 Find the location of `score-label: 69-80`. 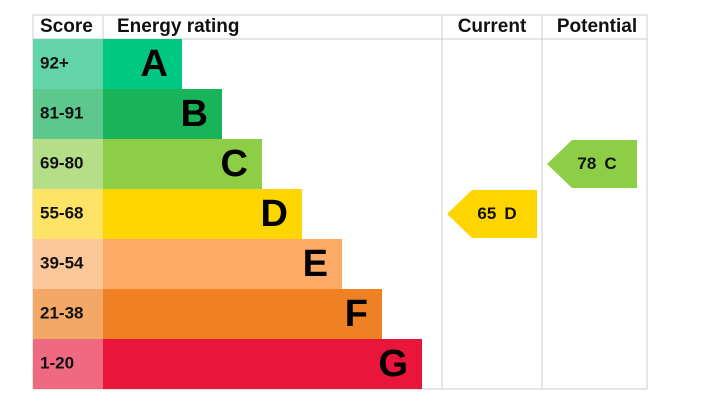

score-label: 69-80 is located at coordinates (61, 162).